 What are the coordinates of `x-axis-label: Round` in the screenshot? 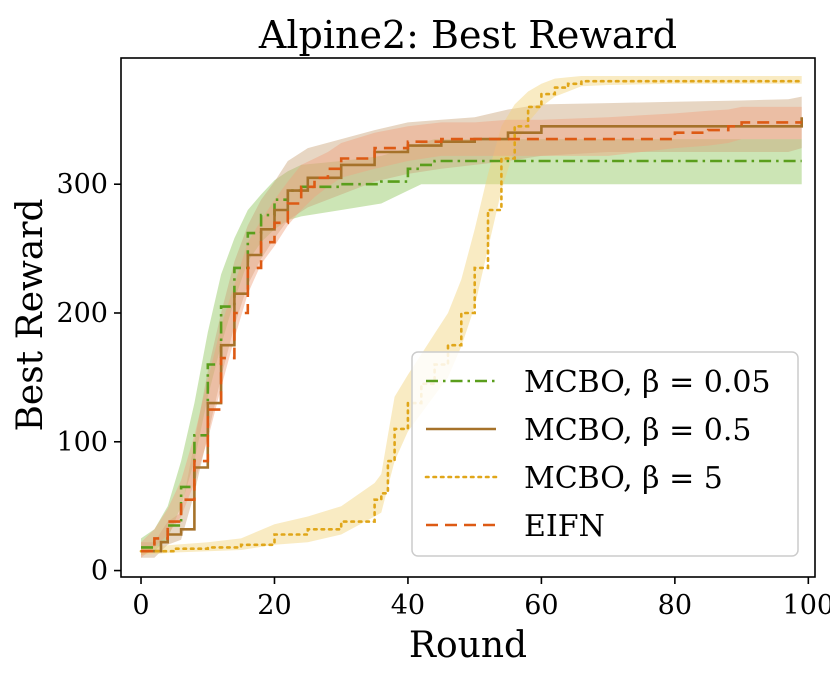 It's located at (468, 645).